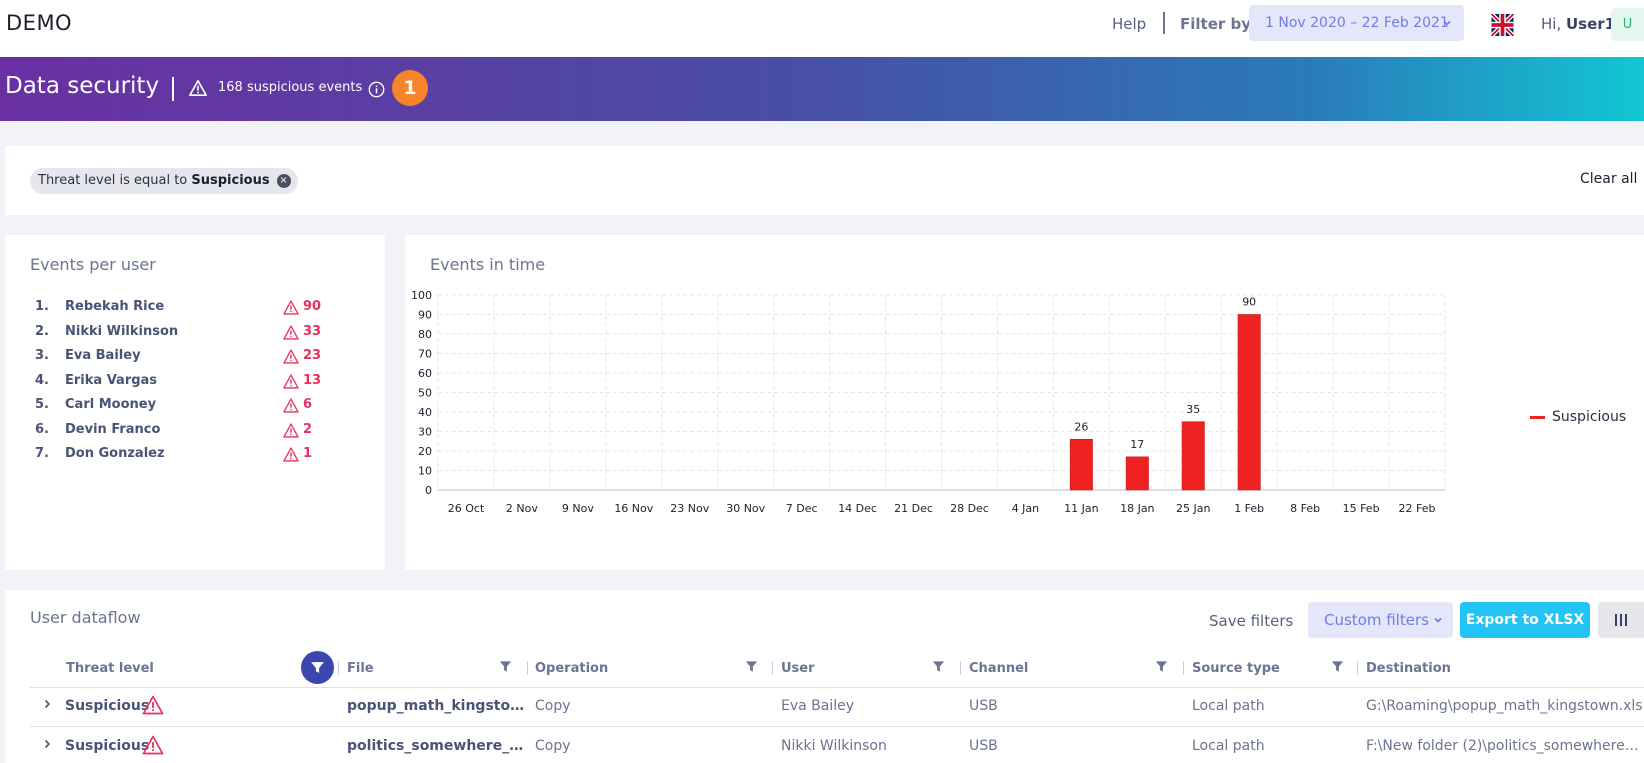 This screenshot has width=1644, height=763. I want to click on user-rank: 7., so click(42, 453).